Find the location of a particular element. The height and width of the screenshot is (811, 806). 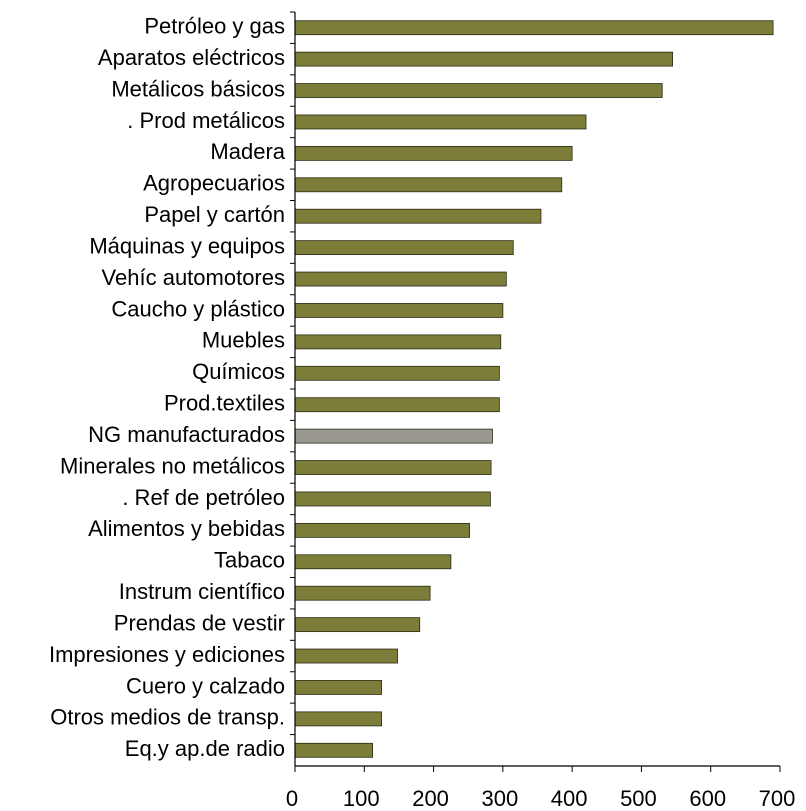

y-tick-label: Petróleo y gas is located at coordinates (214, 26).